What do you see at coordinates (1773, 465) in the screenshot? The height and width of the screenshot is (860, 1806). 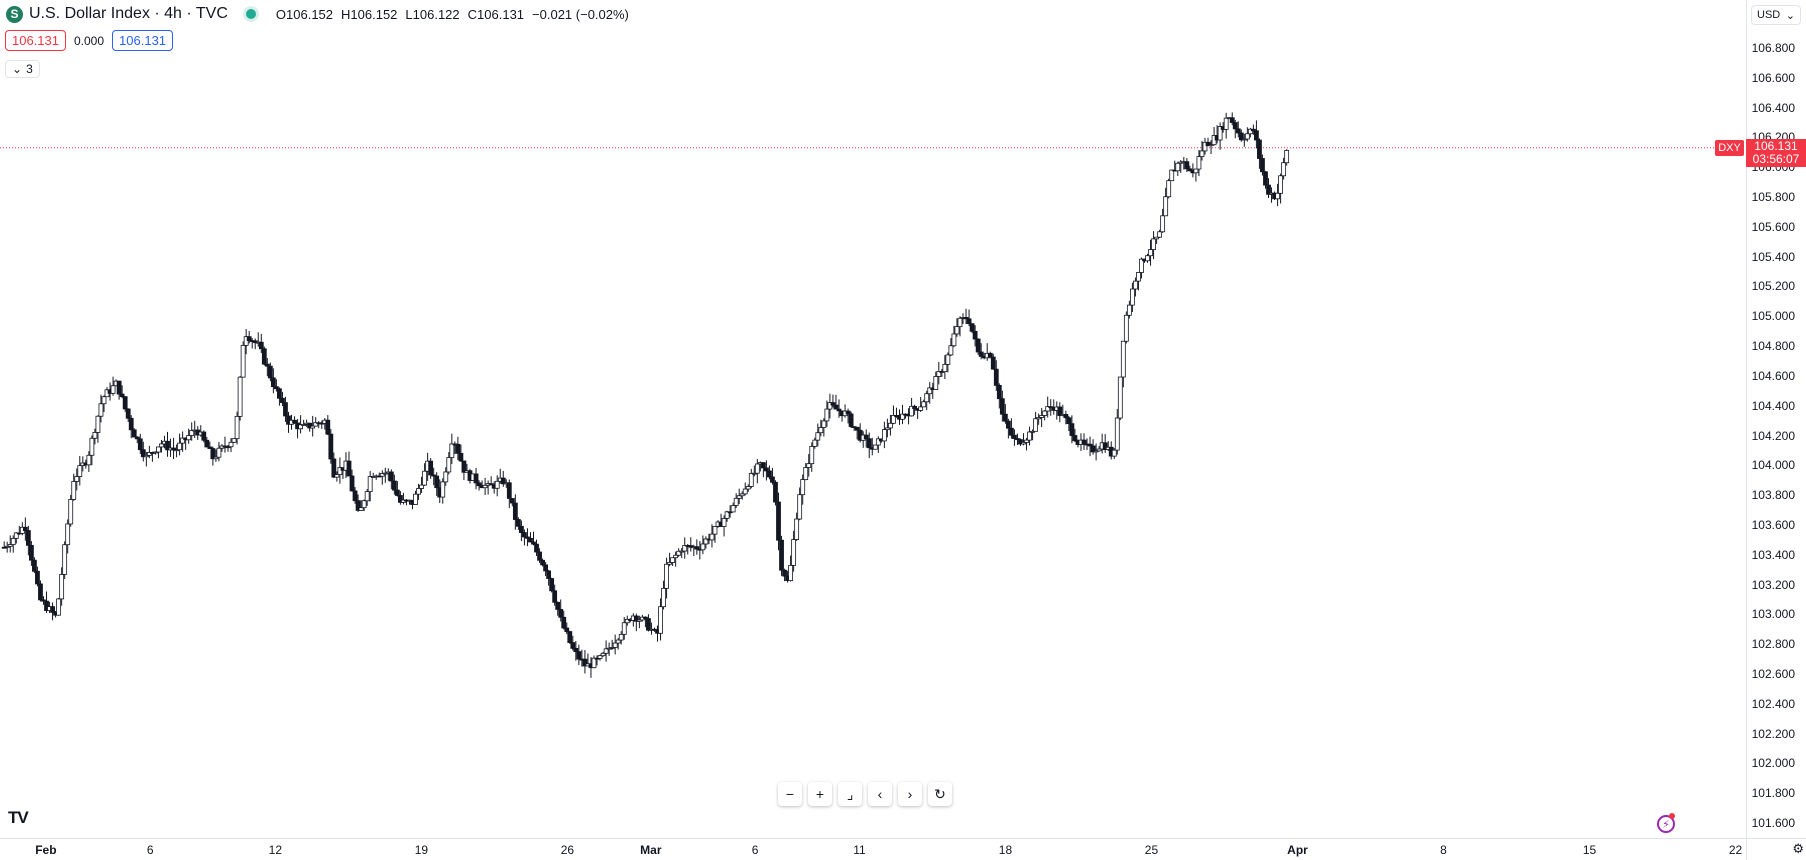 I see `price-axis-label: 104.000` at bounding box center [1773, 465].